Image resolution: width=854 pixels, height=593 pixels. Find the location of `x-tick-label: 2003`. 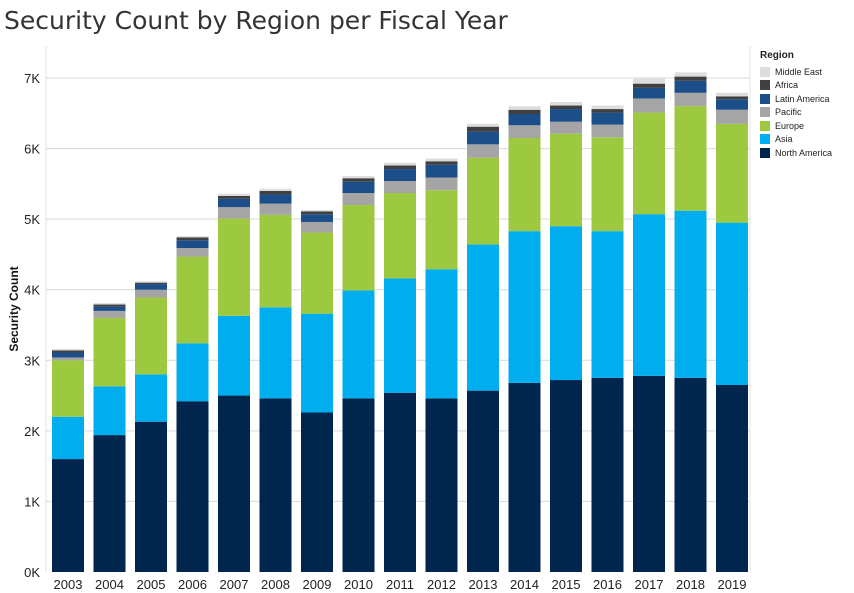

x-tick-label: 2003 is located at coordinates (68, 584).